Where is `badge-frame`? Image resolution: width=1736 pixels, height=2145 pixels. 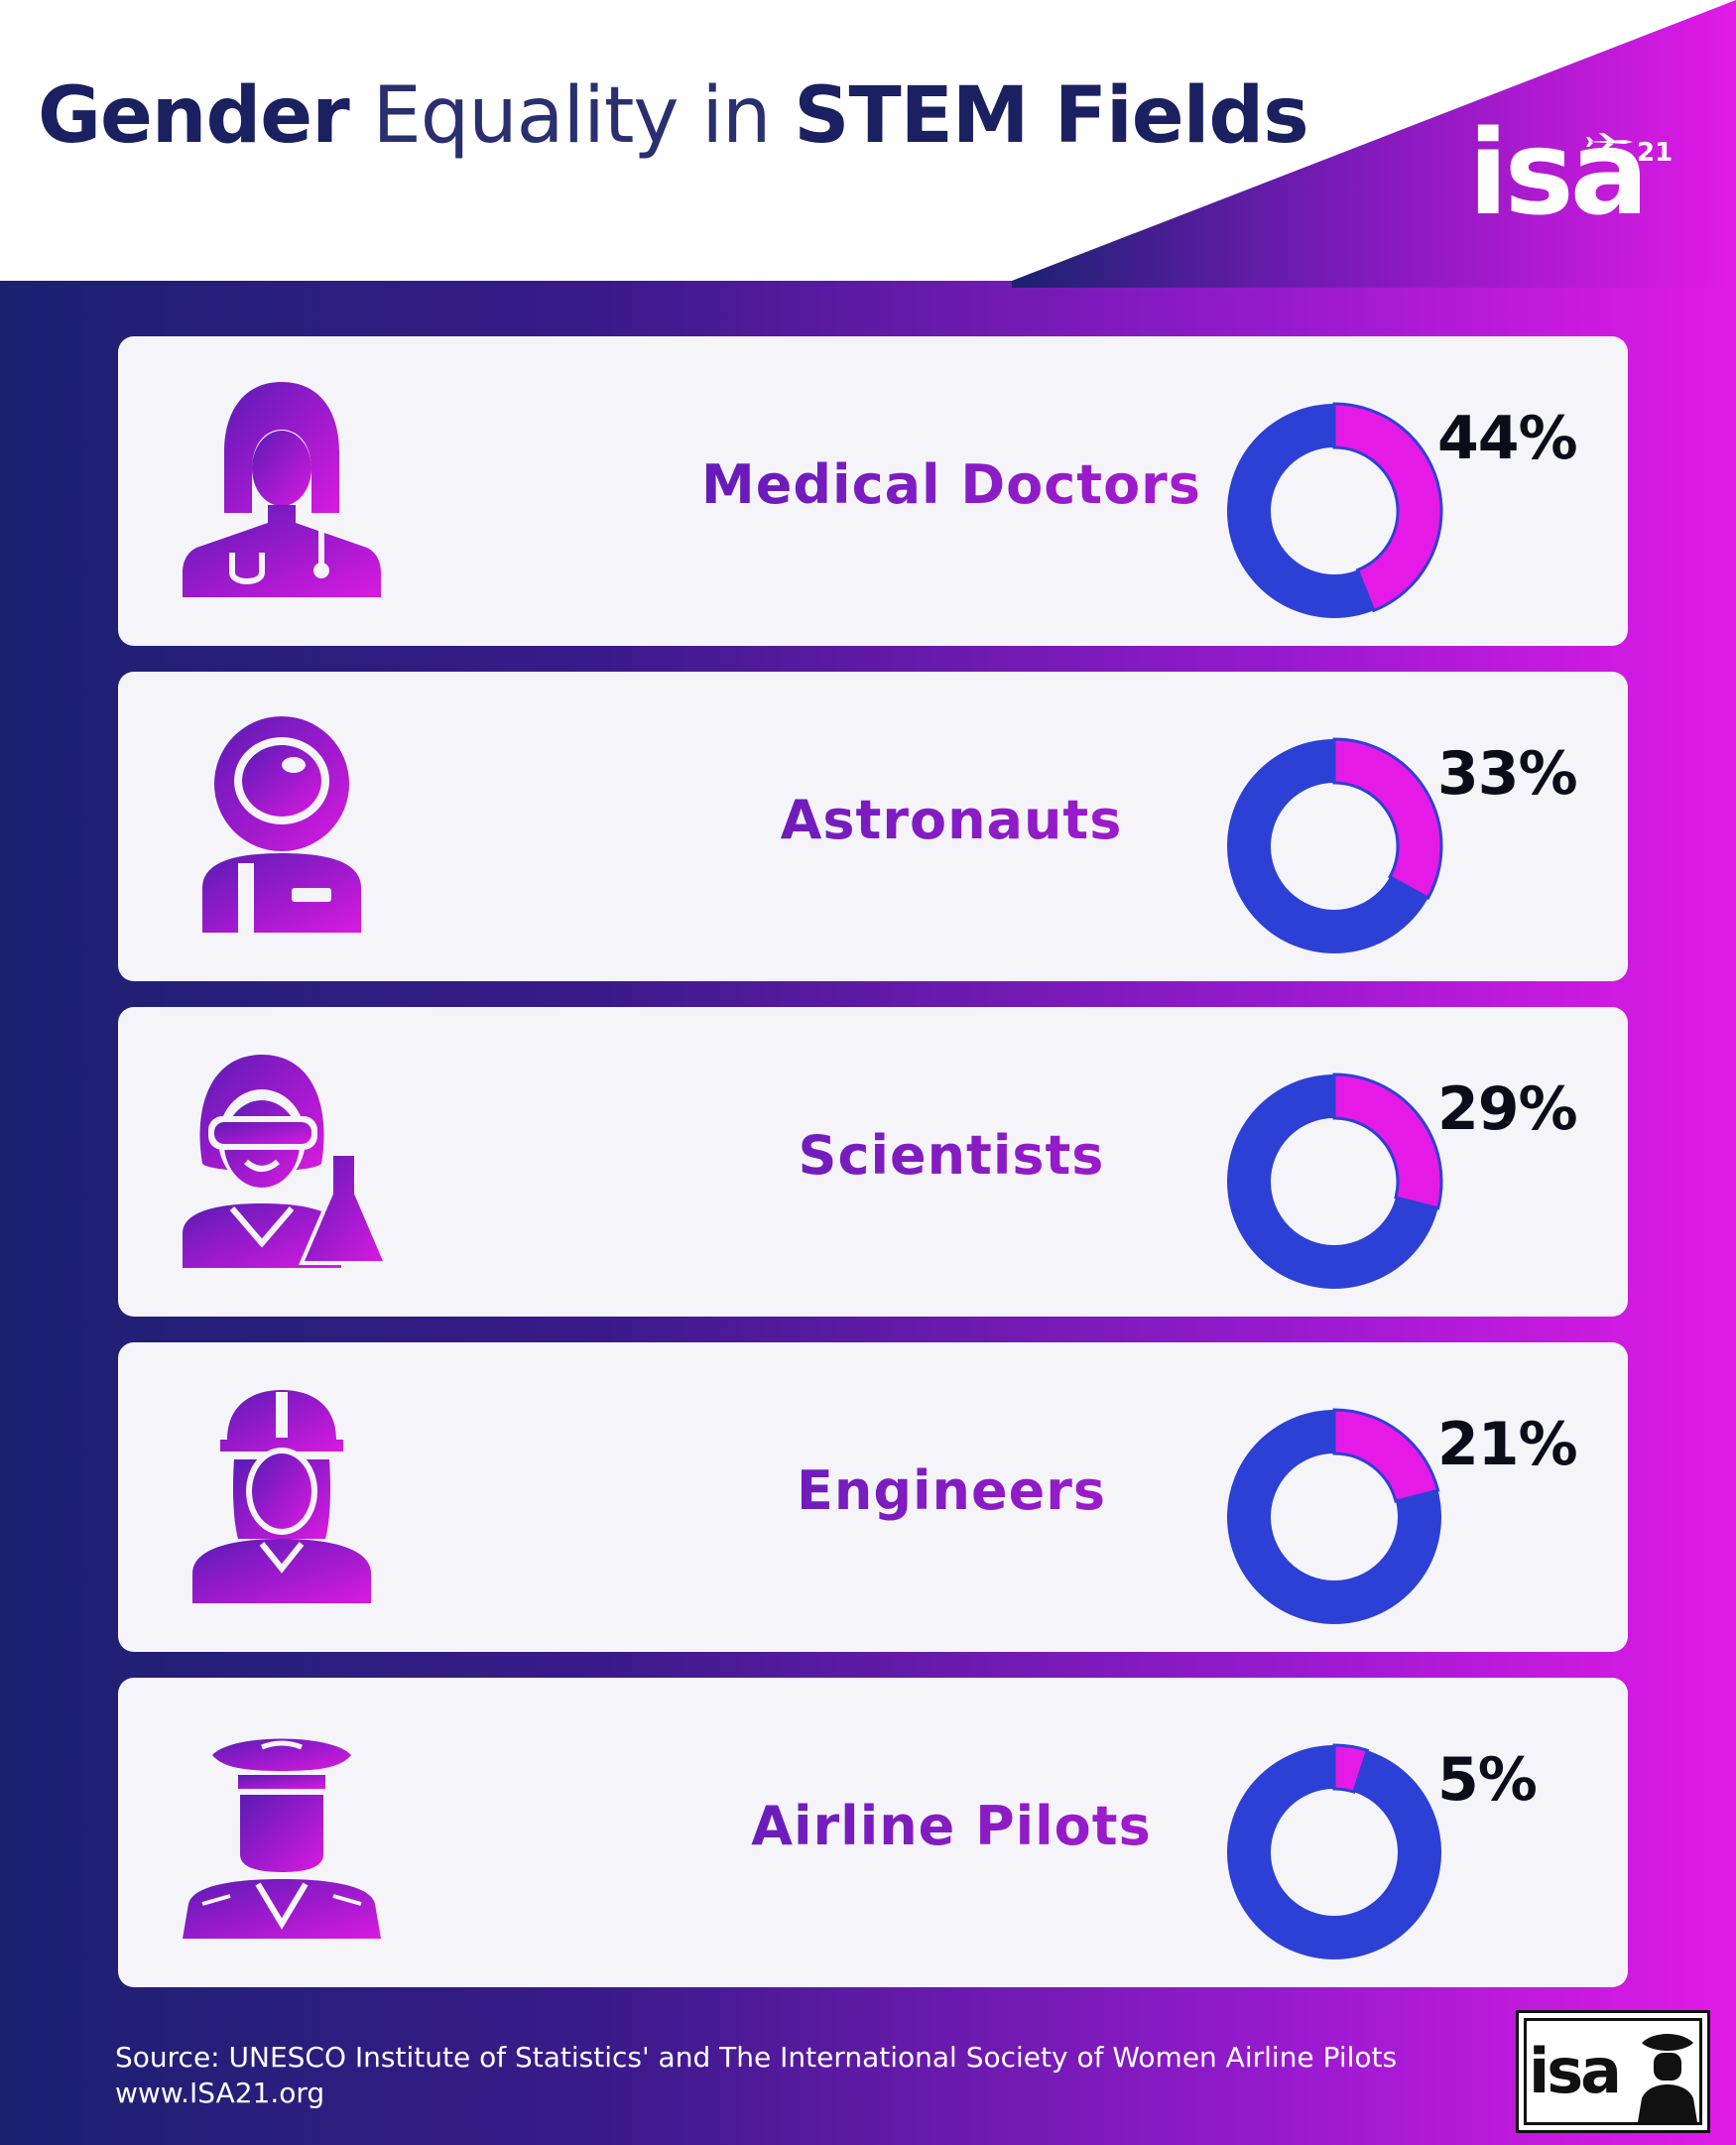
badge-frame is located at coordinates (1613, 2071).